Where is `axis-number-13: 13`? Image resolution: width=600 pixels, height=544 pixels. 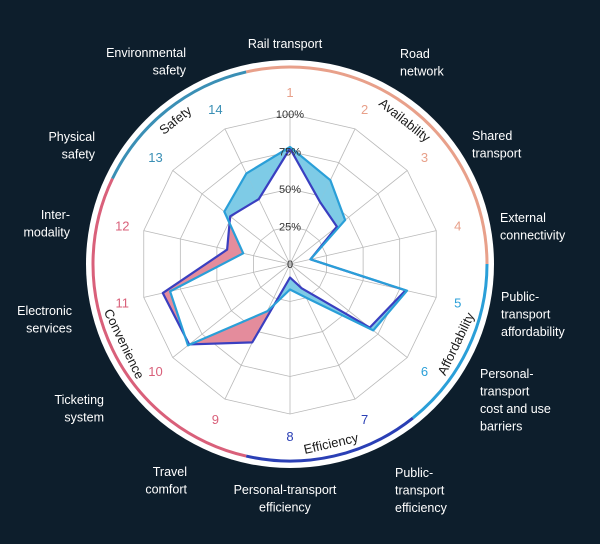 axis-number-13: 13 is located at coordinates (155, 157).